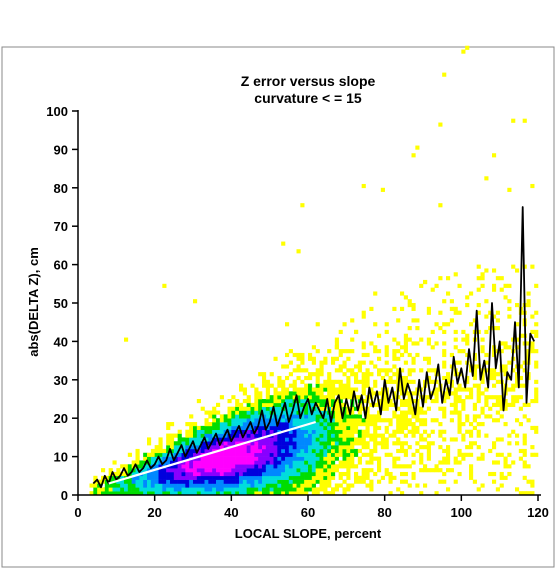 This screenshot has height=569, width=555. Describe the element at coordinates (61, 418) in the screenshot. I see `y-tick-label: 20` at that location.